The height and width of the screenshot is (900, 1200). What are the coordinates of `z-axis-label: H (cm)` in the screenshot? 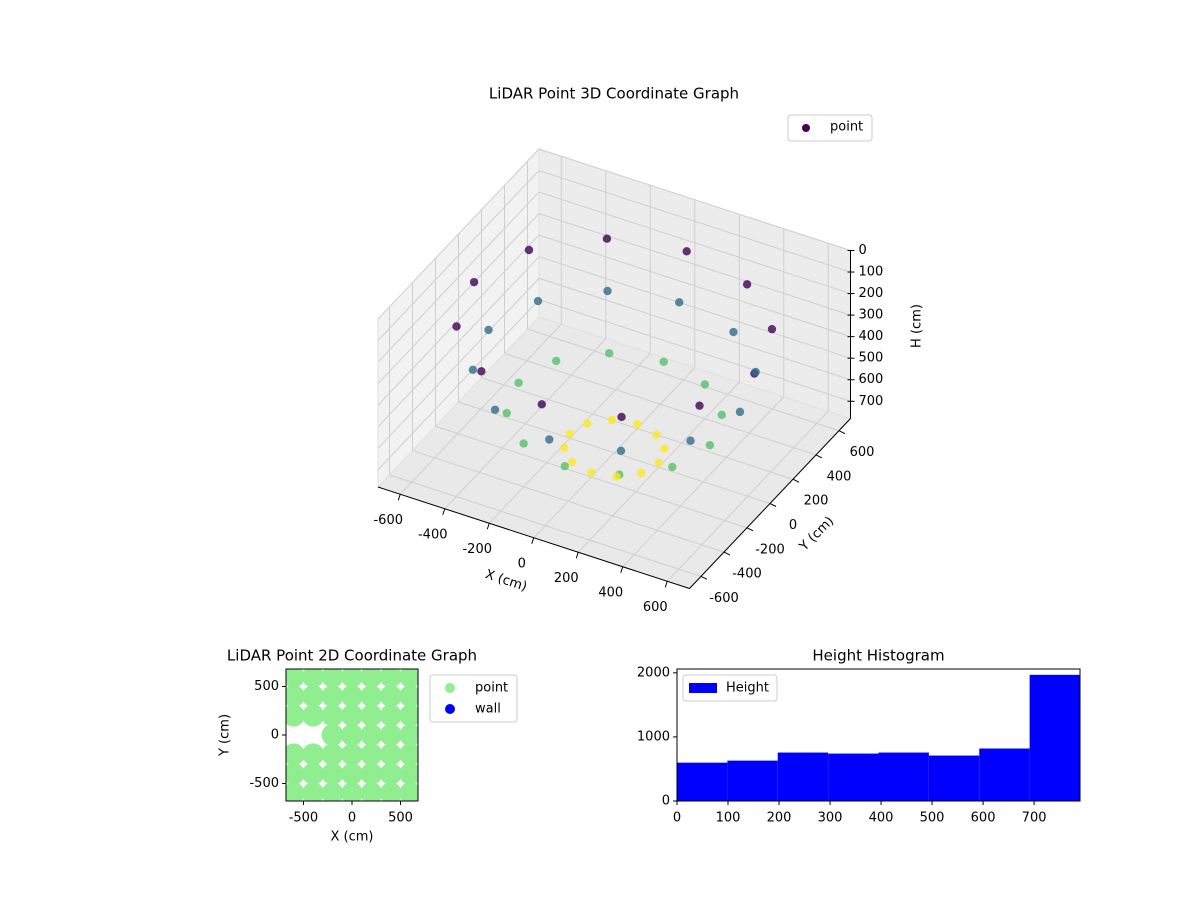 It's located at (917, 326).